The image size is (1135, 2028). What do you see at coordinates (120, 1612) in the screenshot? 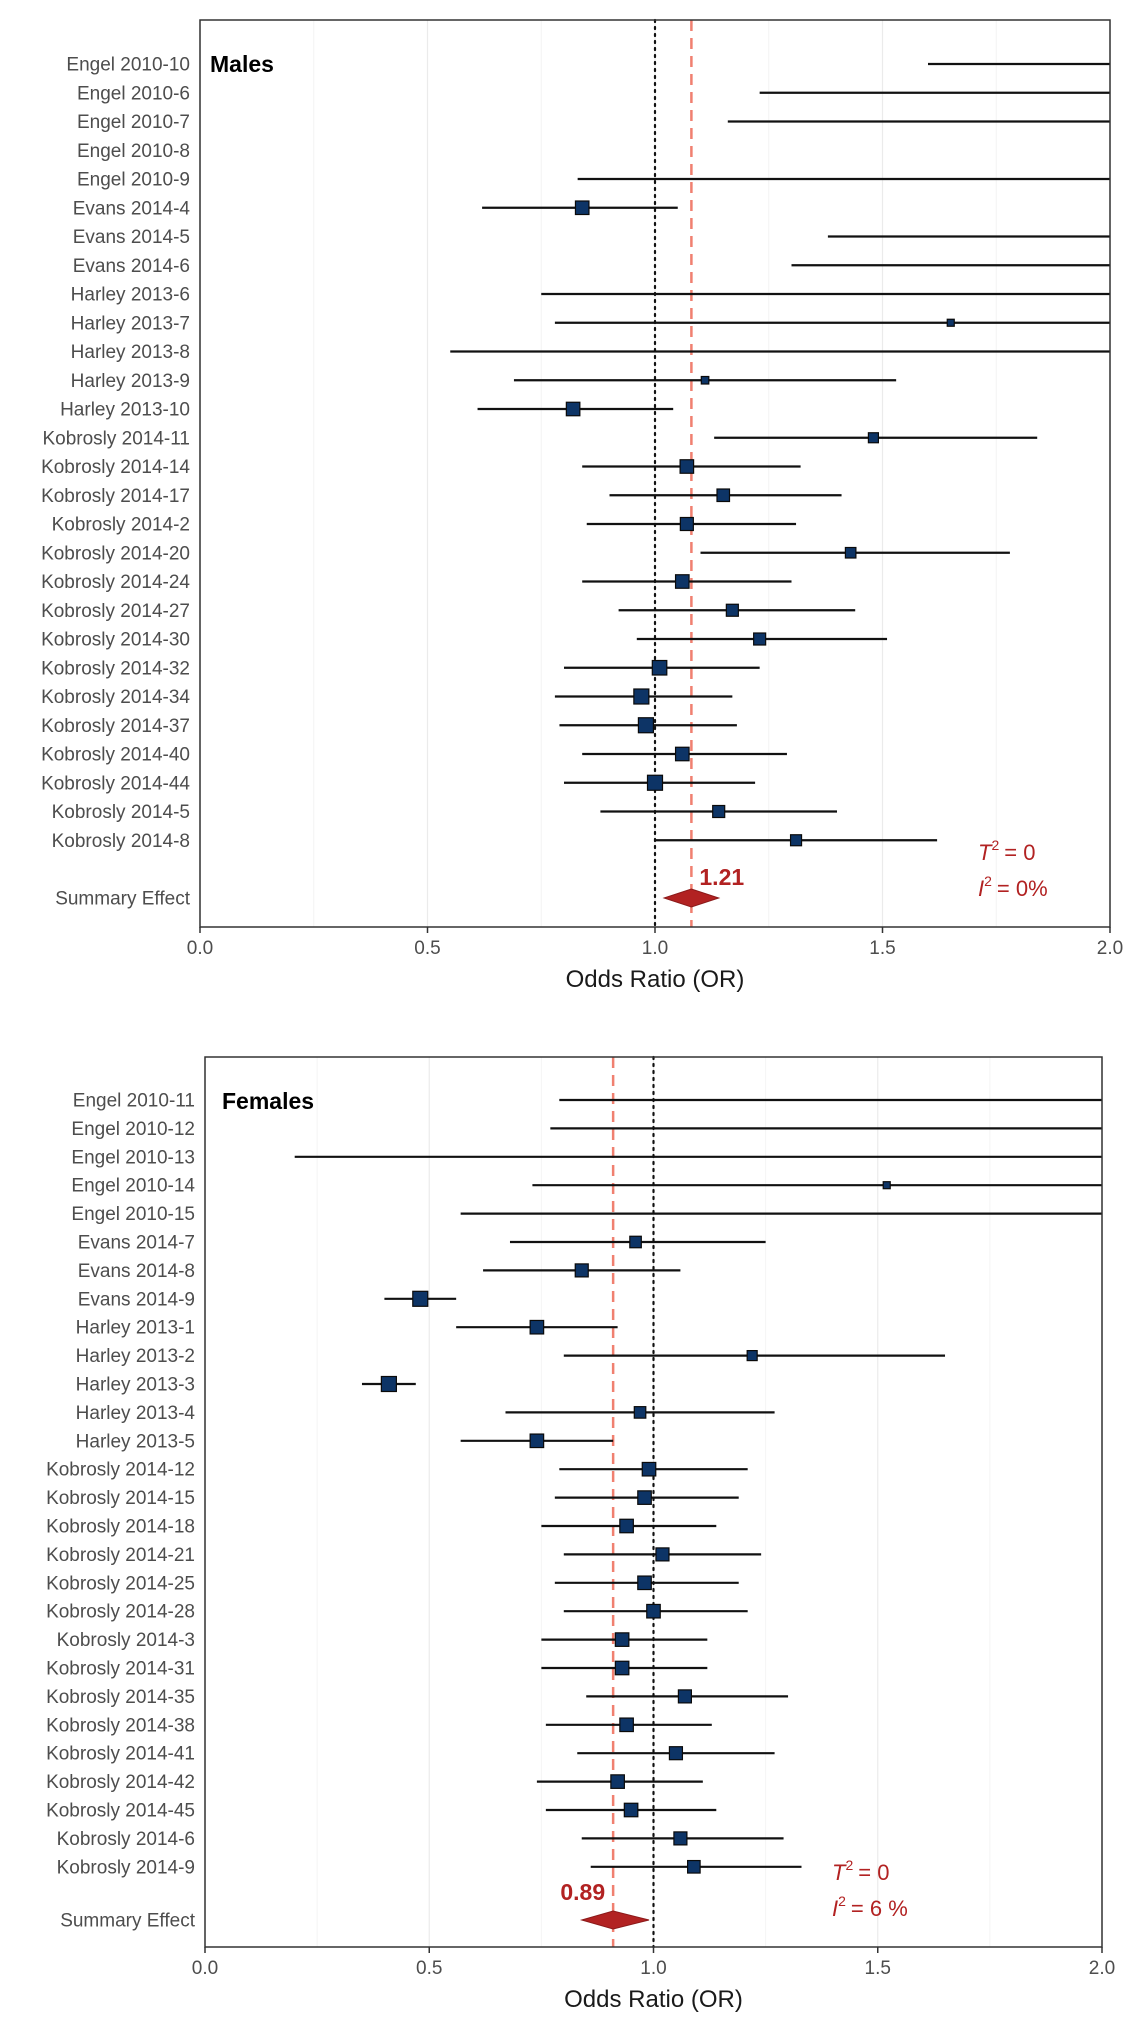
I see `study-label: Kobrosly 2014-28` at bounding box center [120, 1612].